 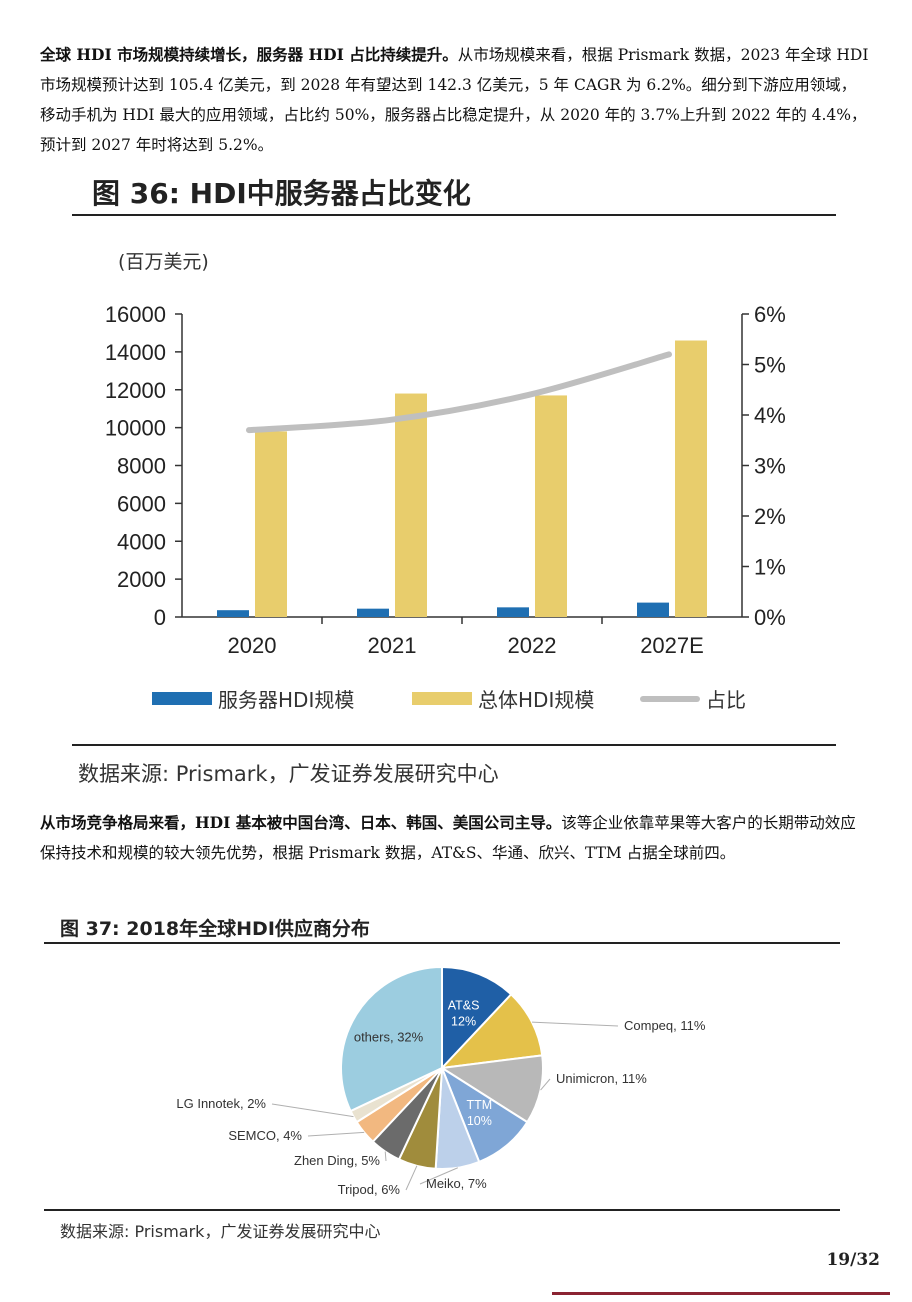 I want to click on pie-label: Compeq, 11%, so click(x=665, y=1025).